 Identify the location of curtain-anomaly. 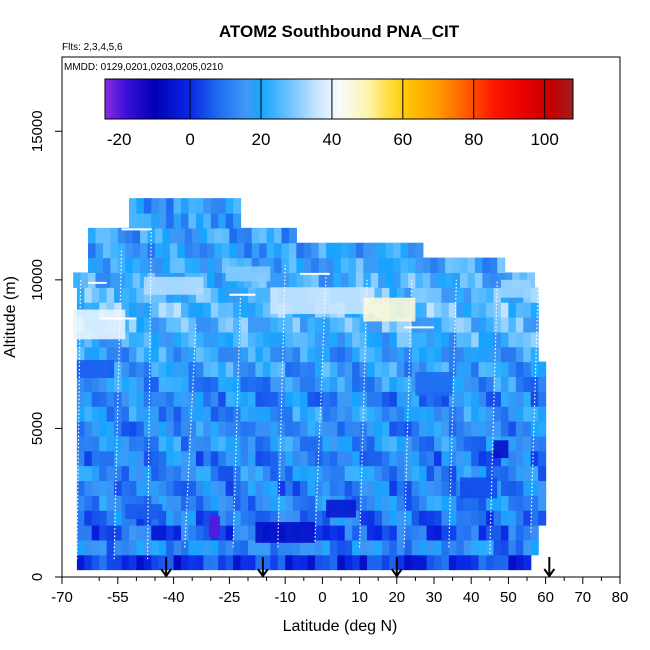
(144, 512).